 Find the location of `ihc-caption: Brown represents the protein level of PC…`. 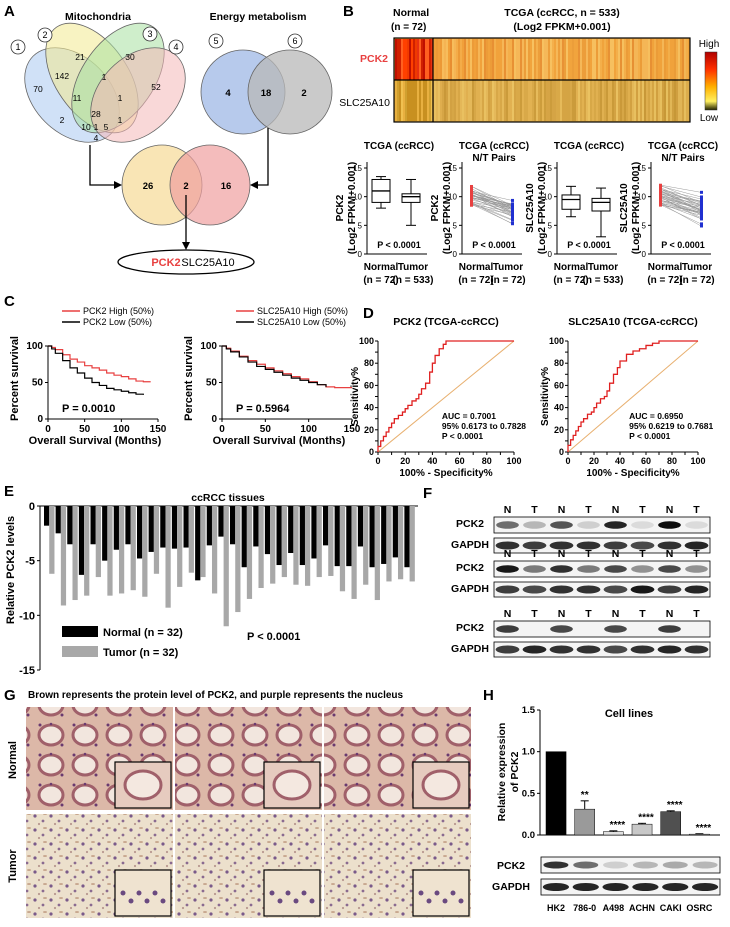

ihc-caption: Brown represents the protein level of PC… is located at coordinates (216, 695).